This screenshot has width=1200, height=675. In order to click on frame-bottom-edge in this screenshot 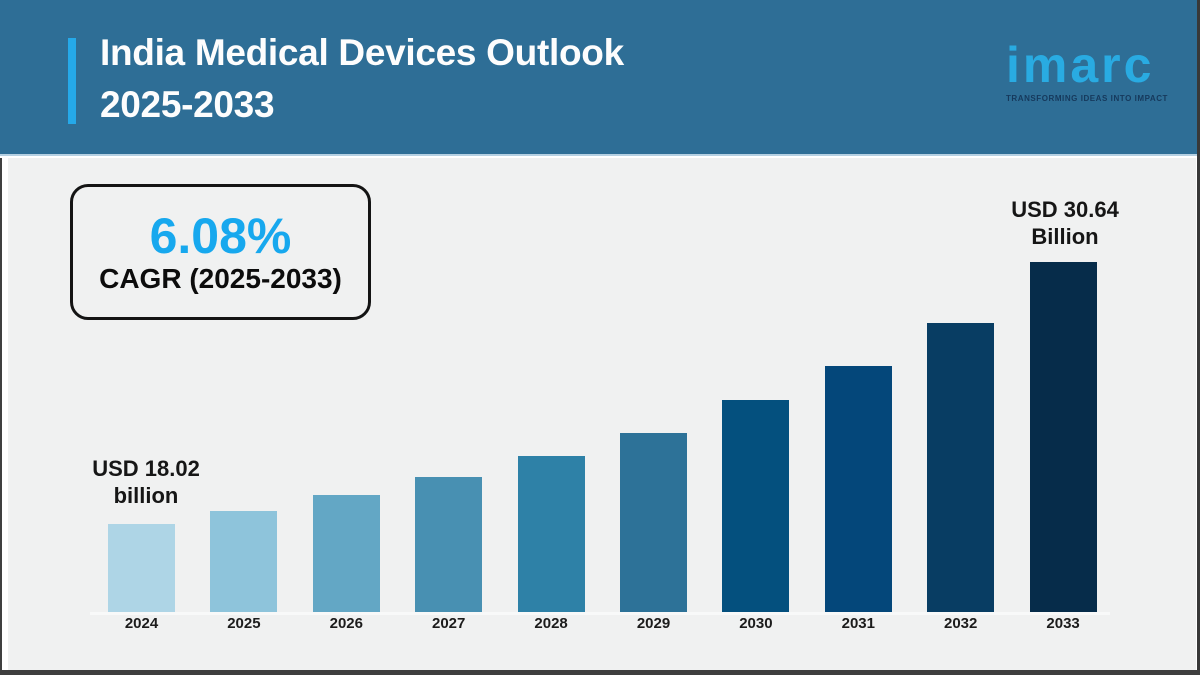, I will do `click(600, 672)`.